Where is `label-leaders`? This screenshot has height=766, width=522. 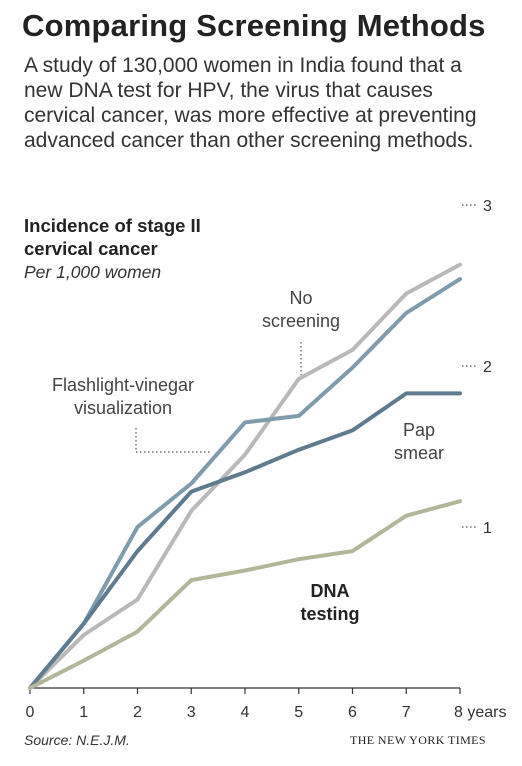 label-leaders is located at coordinates (218, 397).